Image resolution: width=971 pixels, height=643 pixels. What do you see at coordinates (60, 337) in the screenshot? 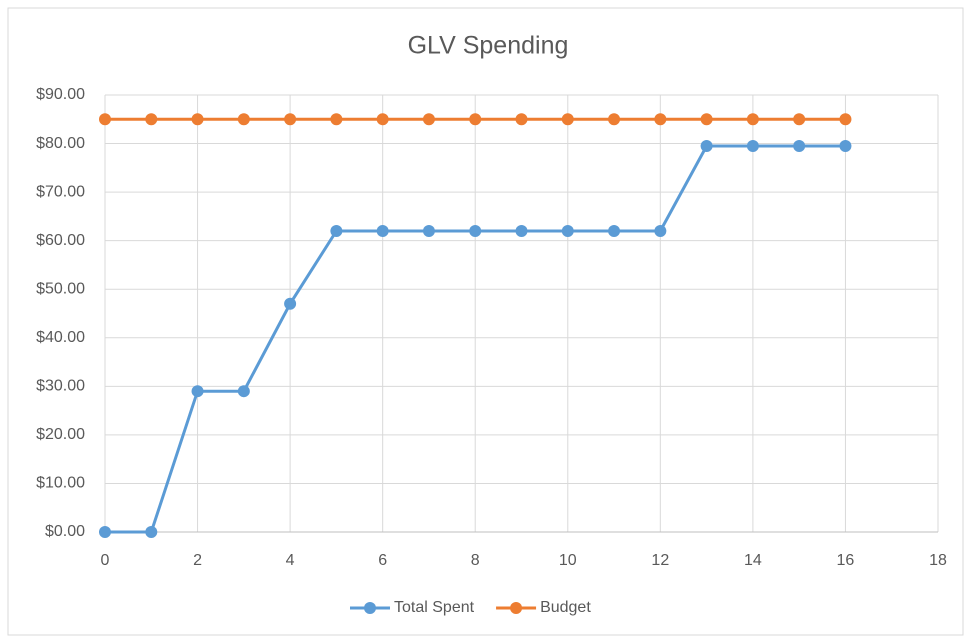
I see `y-tick-label: $40.00` at bounding box center [60, 337].